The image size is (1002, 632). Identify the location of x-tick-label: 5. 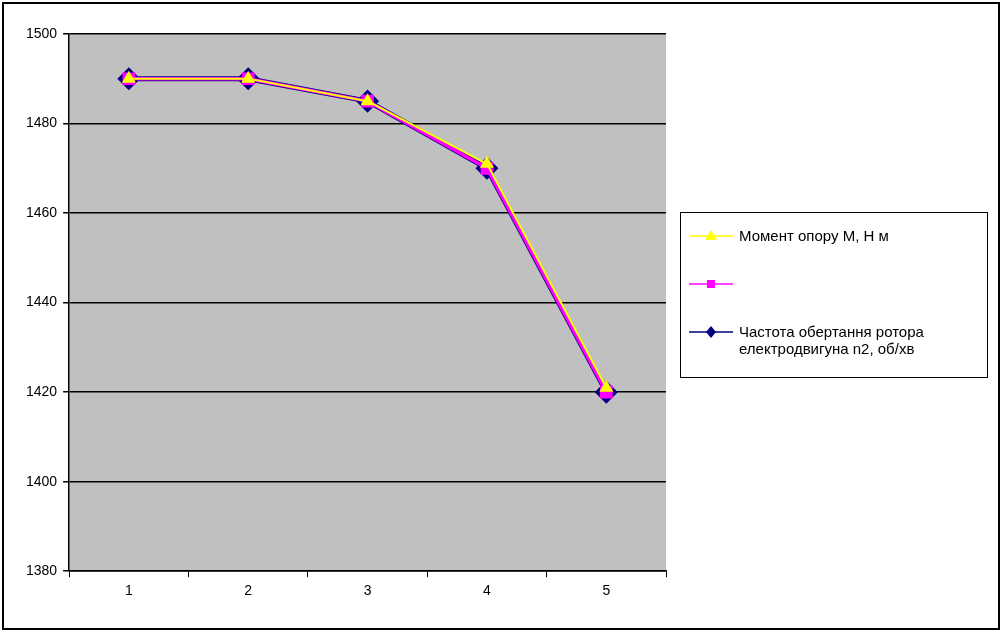
(606, 590).